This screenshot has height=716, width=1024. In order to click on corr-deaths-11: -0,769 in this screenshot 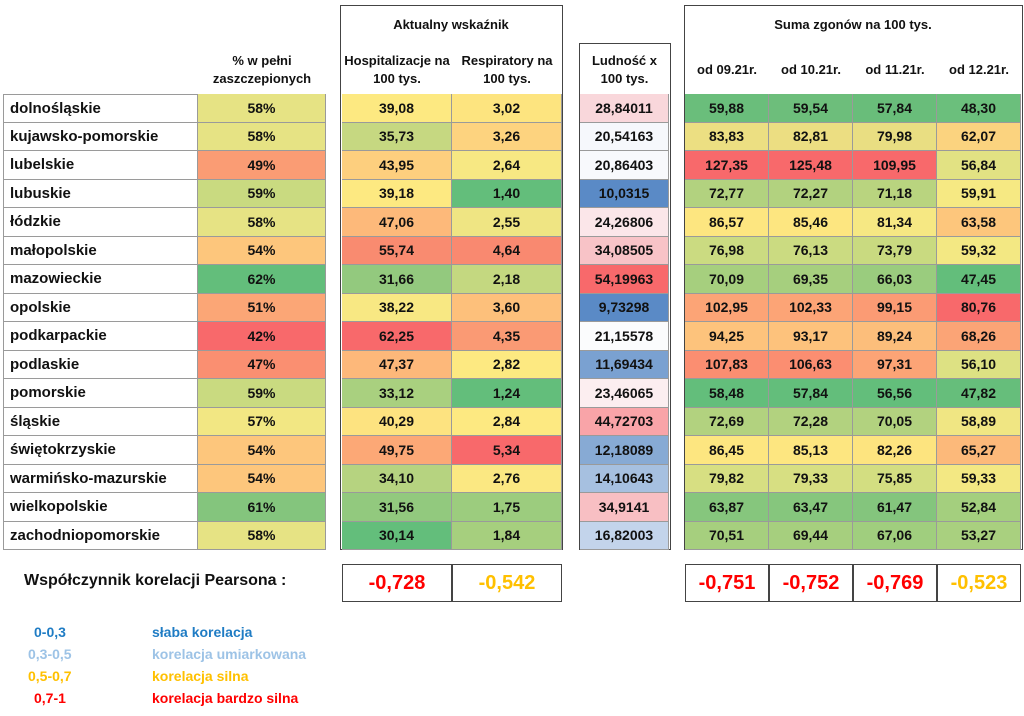, I will do `click(895, 583)`.